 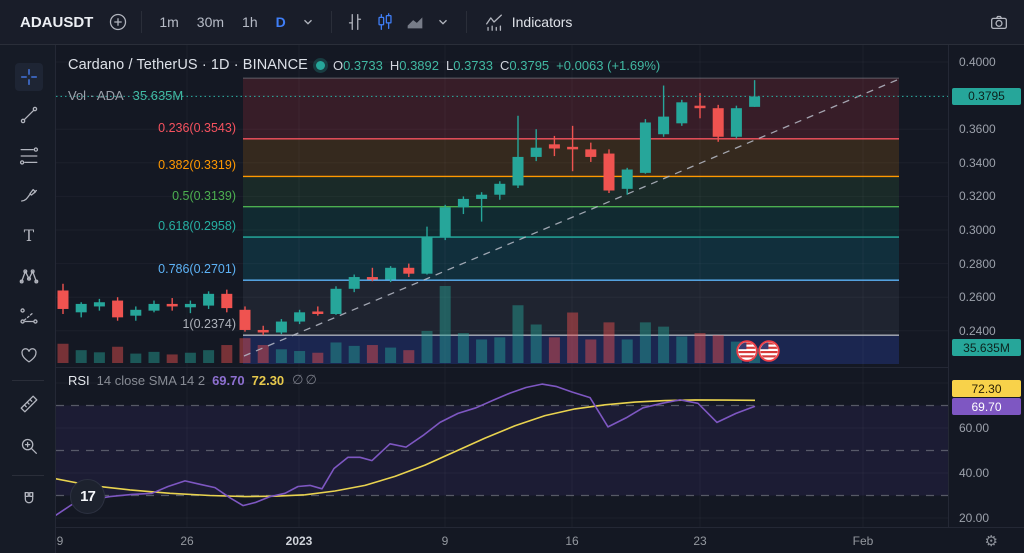 I want to click on snapshot-camera-button, so click(x=999, y=22).